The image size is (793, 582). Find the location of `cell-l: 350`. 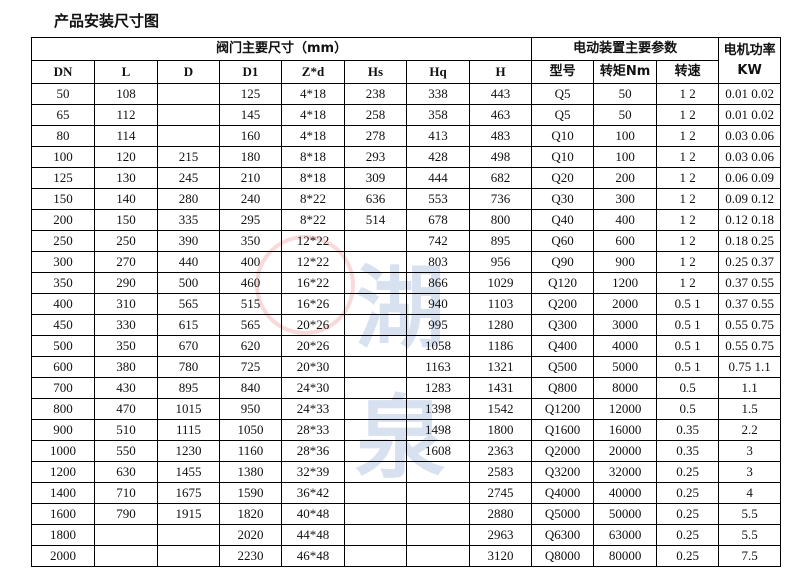

cell-l: 350 is located at coordinates (126, 346).